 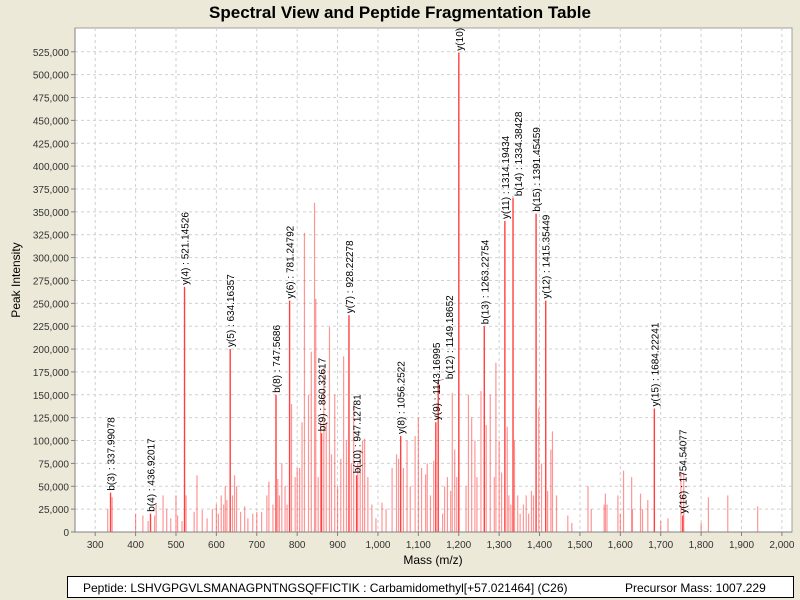 What do you see at coordinates (66, 533) in the screenshot?
I see `y-tick-label: 0` at bounding box center [66, 533].